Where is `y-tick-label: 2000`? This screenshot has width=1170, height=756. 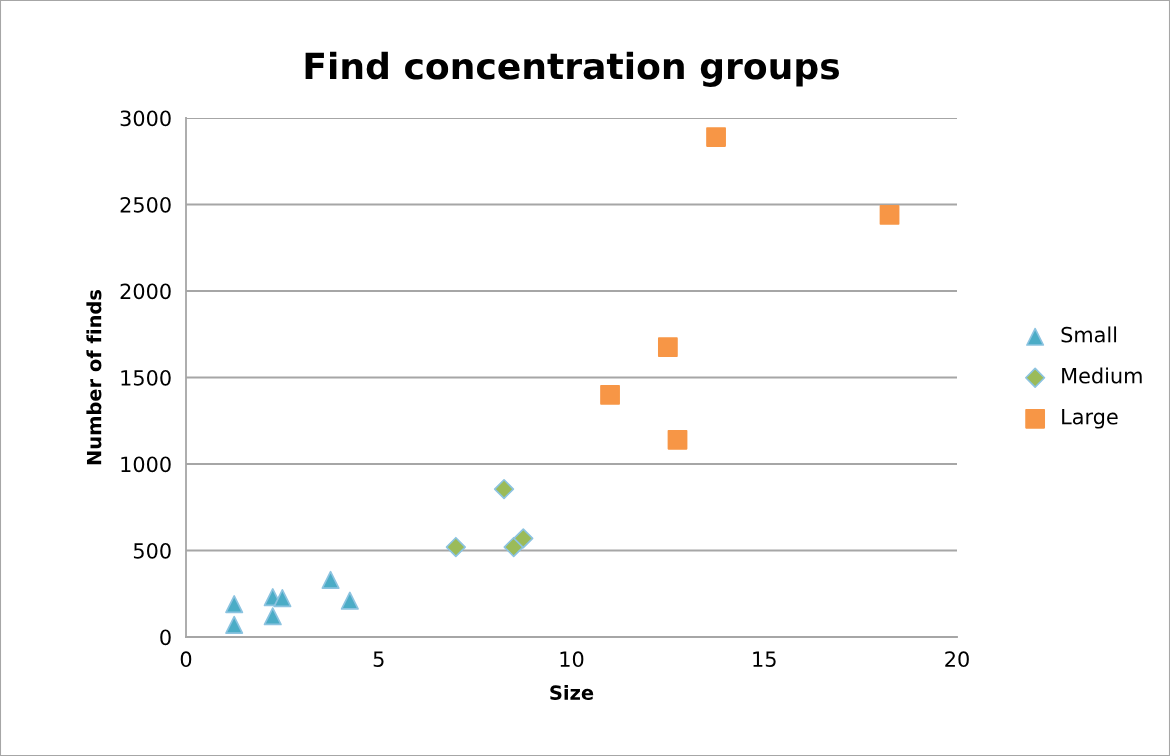 y-tick-label: 2000 is located at coordinates (145, 291).